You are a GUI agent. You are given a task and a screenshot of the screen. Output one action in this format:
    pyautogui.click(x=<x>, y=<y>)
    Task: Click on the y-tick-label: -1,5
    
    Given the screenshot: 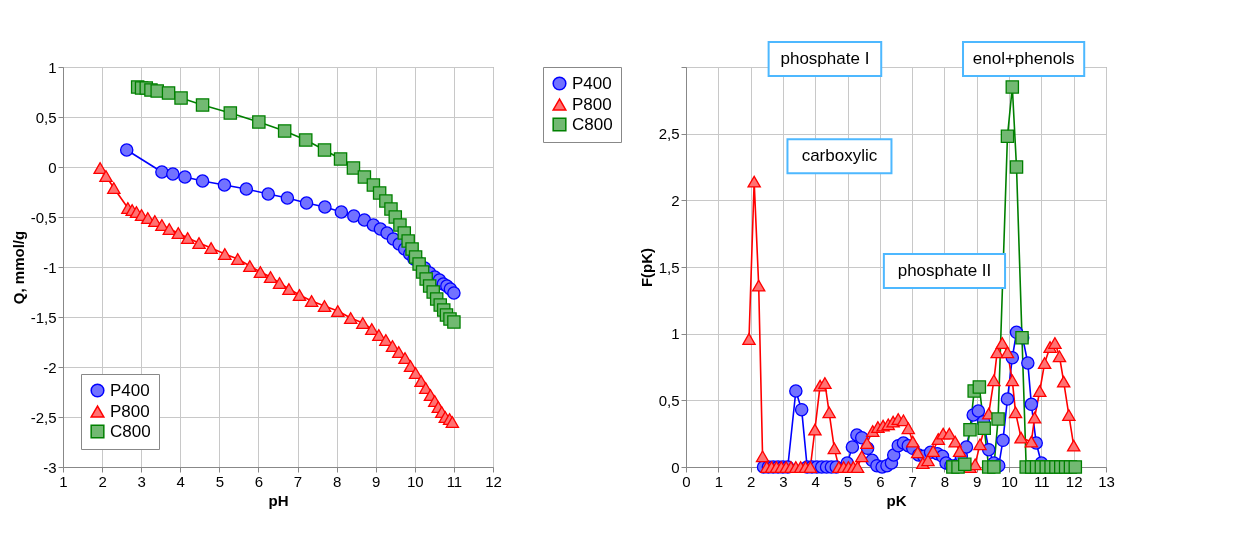 What is the action you would take?
    pyautogui.click(x=43, y=317)
    